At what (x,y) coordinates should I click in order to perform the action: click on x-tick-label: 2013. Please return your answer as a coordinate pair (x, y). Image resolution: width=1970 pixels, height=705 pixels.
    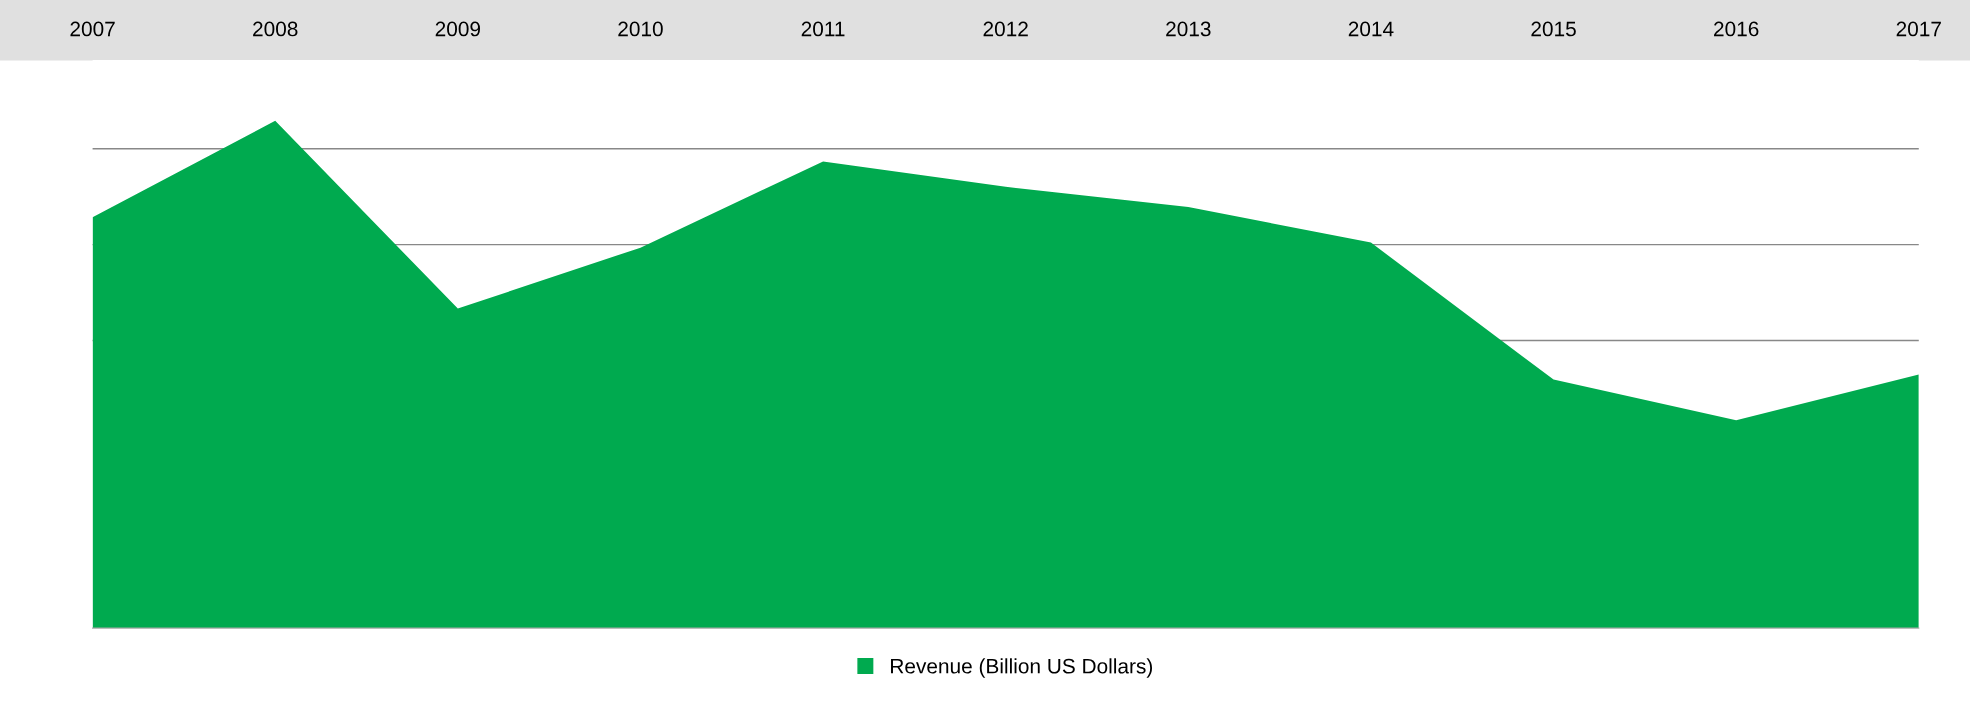
    Looking at the image, I should click on (1188, 29).